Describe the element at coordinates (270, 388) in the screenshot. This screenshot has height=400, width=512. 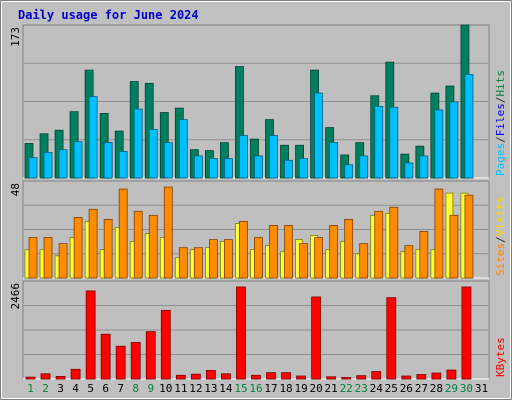
I see `x-tick-label: 17` at that location.